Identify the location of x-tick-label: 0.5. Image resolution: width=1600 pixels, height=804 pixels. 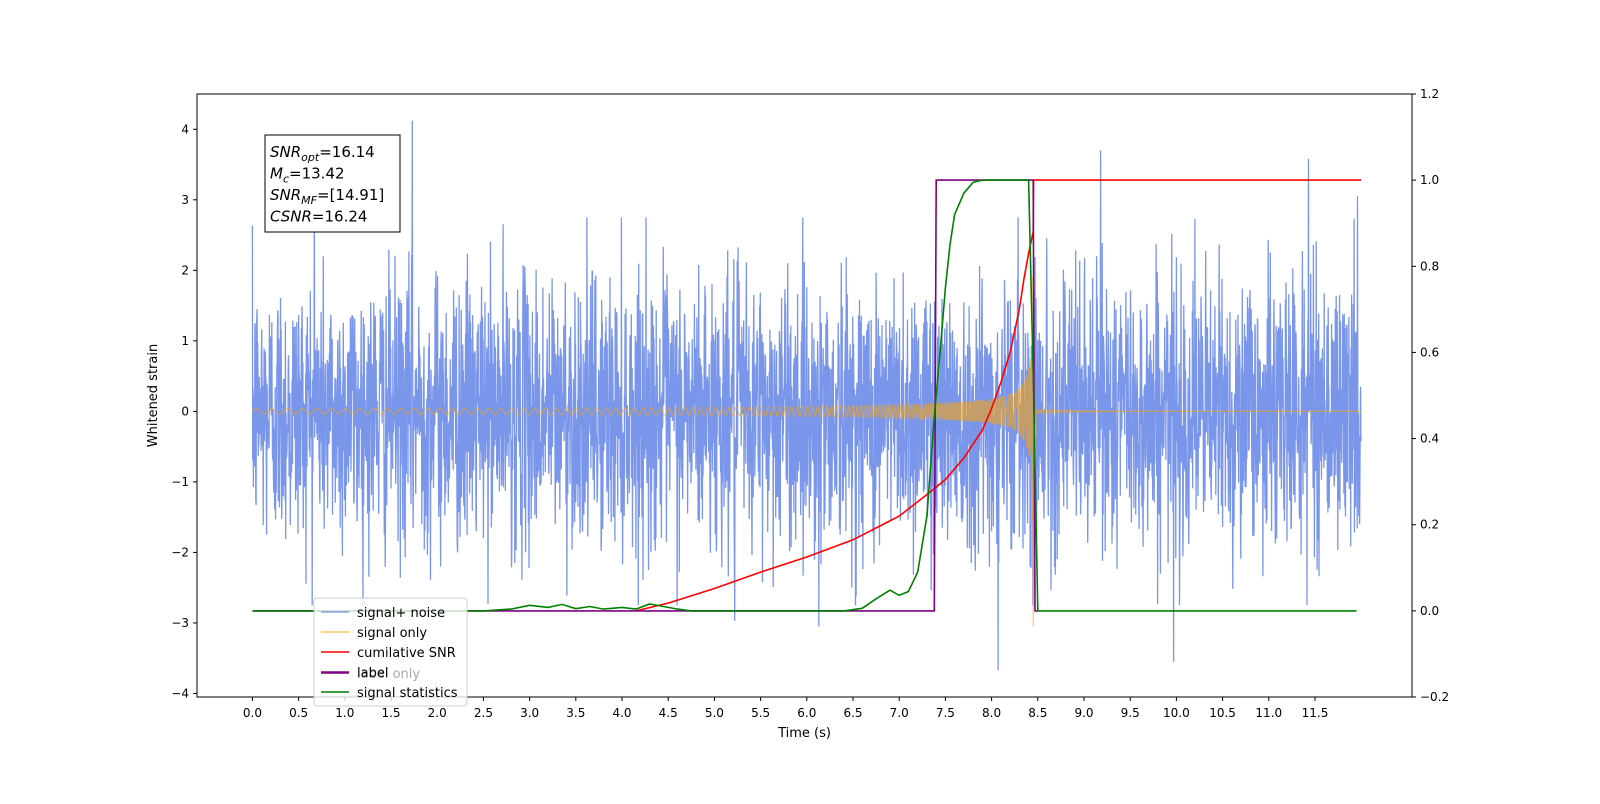
(298, 713).